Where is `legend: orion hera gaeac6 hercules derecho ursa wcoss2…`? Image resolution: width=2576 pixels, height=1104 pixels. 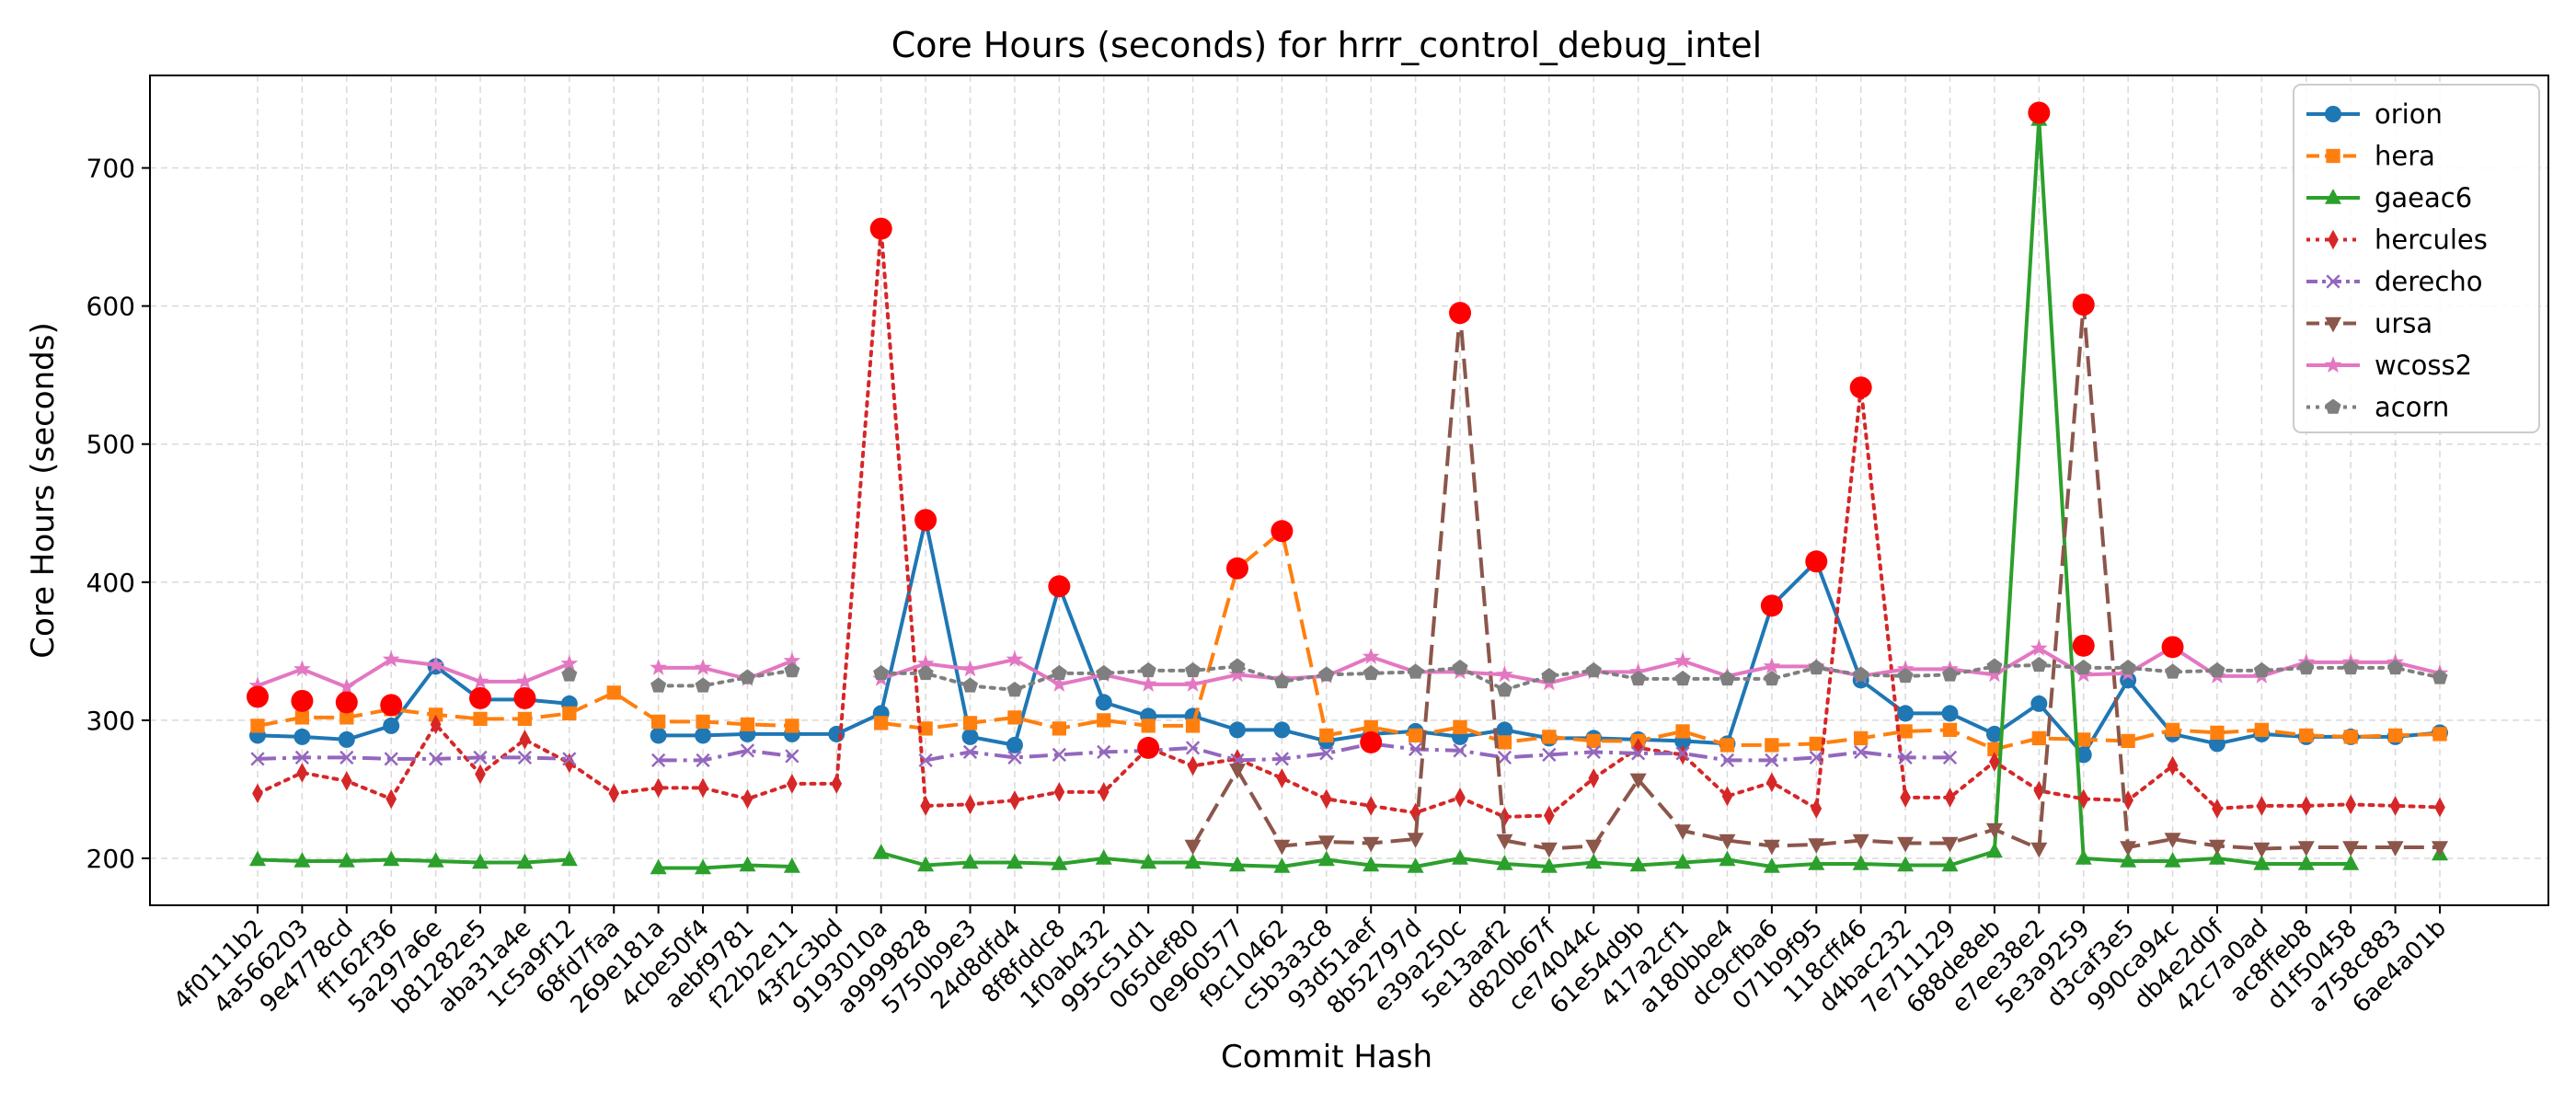 legend: orion hera gaeac6 hercules derecho ursa wcoss2… is located at coordinates (2416, 258).